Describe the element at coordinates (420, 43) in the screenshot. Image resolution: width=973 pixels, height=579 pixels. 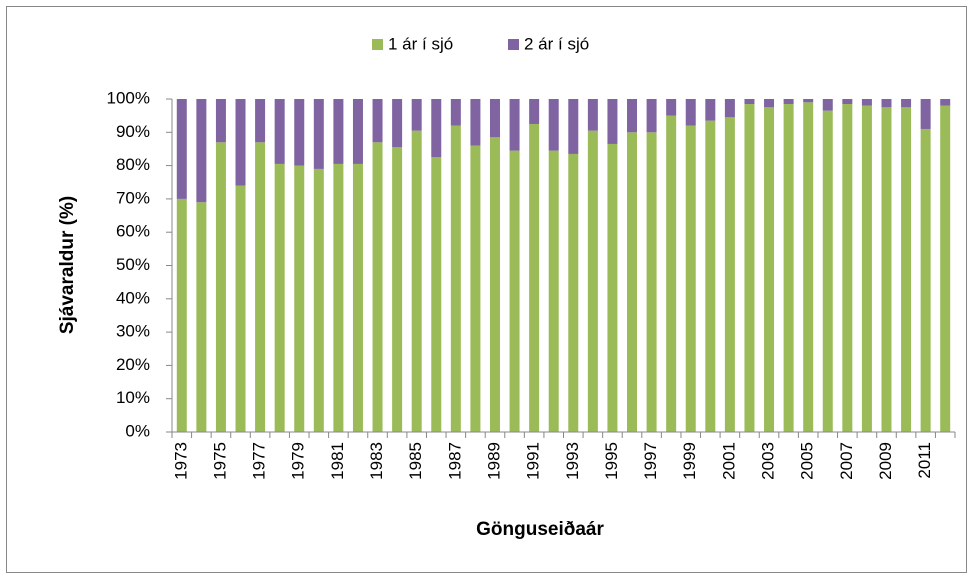
I see `legend-label: 1 ár í sjó` at that location.